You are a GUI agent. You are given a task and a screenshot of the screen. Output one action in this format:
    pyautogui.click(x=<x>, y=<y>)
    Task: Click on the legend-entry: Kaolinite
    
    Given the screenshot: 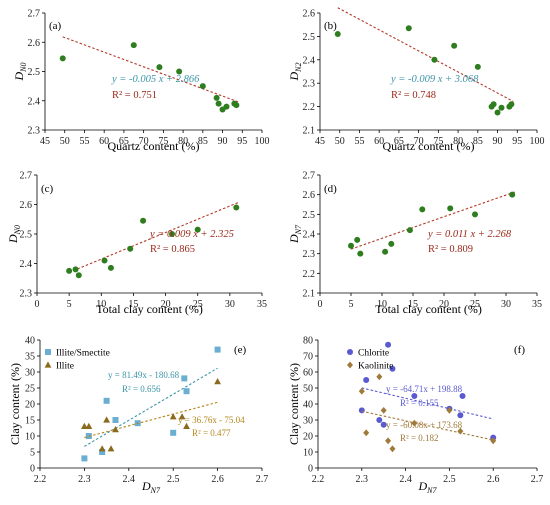 What is the action you would take?
    pyautogui.click(x=370, y=367)
    